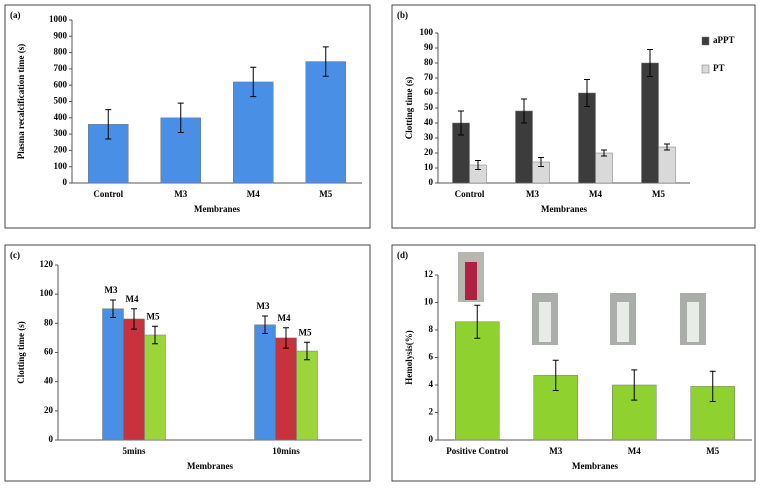 The height and width of the screenshot is (488, 760). What do you see at coordinates (134, 451) in the screenshot?
I see `x-tick-label: 5mins` at bounding box center [134, 451].